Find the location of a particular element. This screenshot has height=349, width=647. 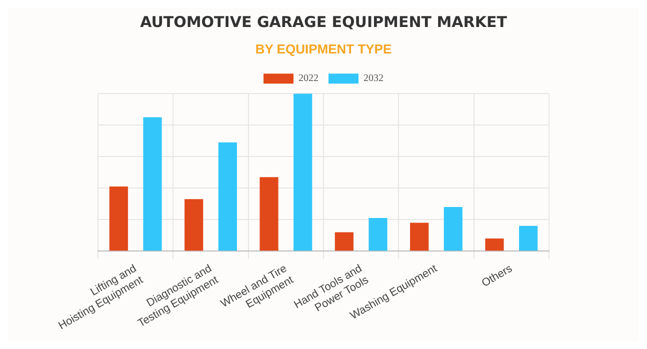

chart-title: AUTOMOTIVE GARAGE EQUIPMENT MARKET is located at coordinates (324, 21).